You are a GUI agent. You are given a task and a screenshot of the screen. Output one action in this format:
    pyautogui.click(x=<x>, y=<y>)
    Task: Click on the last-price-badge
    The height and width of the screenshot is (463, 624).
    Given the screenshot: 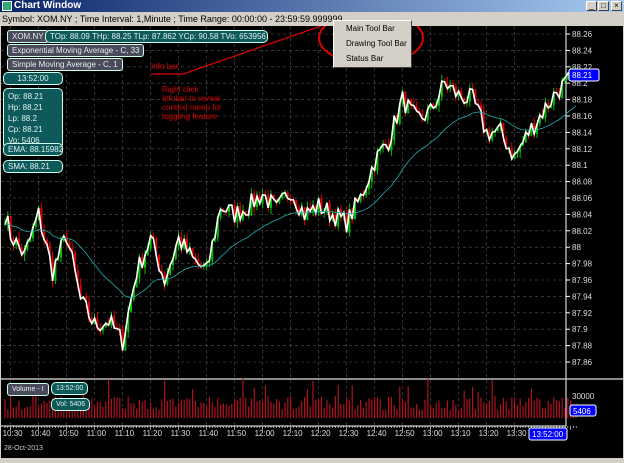 What is the action you would take?
    pyautogui.click(x=584, y=75)
    